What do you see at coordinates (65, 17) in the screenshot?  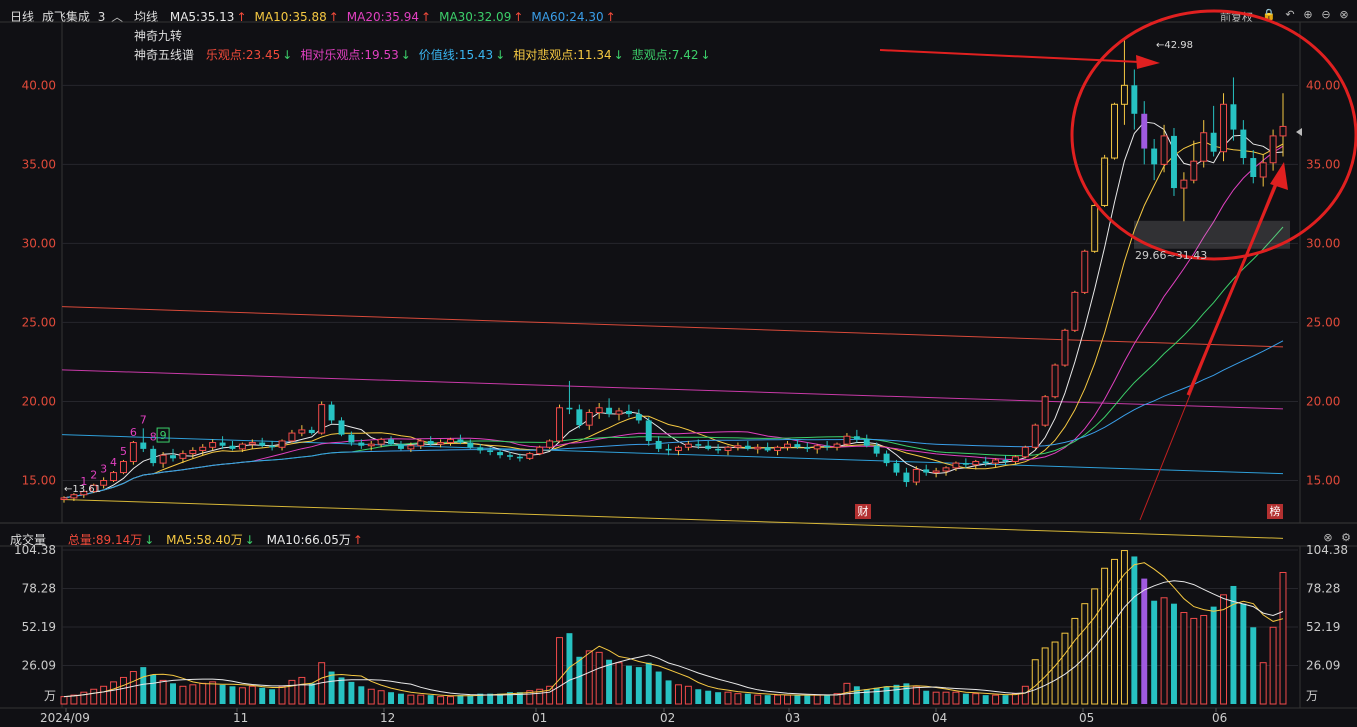 I see `stock-name: 成飞集成` at bounding box center [65, 17].